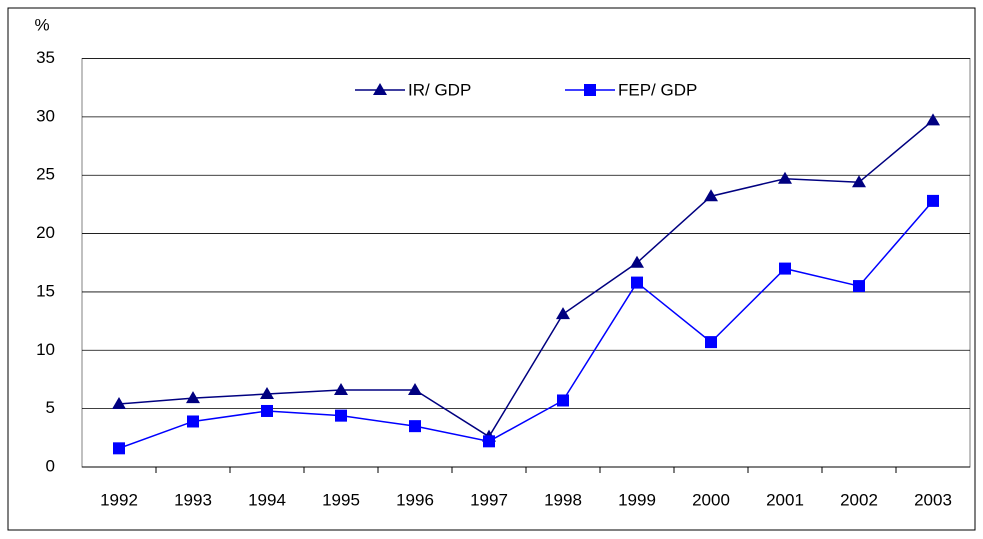  I want to click on x-tick-label: 1998, so click(563, 499).